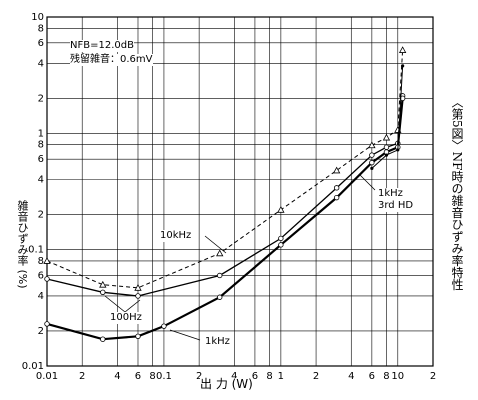 This screenshot has height=400, width=478. Describe the element at coordinates (36, 250) in the screenshot. I see `y-tick-label: 0.1` at that location.